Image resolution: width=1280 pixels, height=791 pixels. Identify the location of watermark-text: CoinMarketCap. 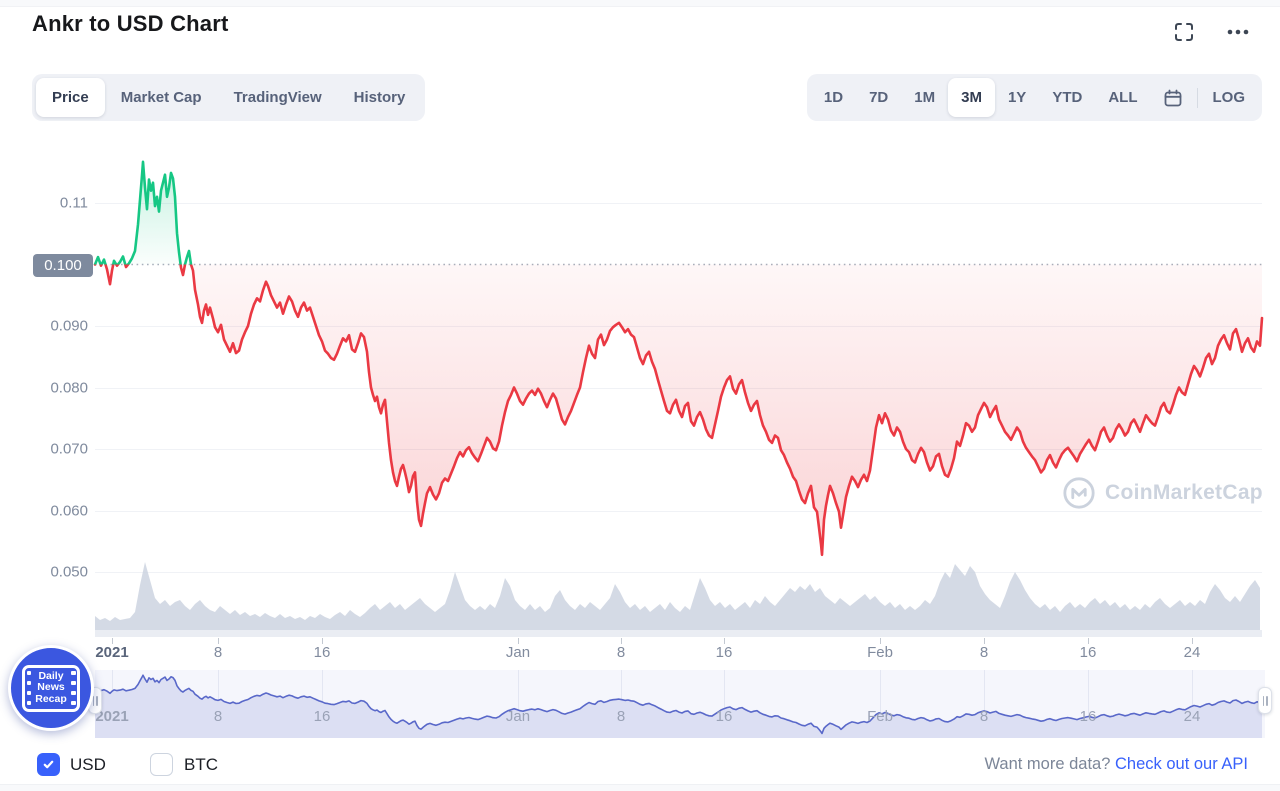
(1184, 492).